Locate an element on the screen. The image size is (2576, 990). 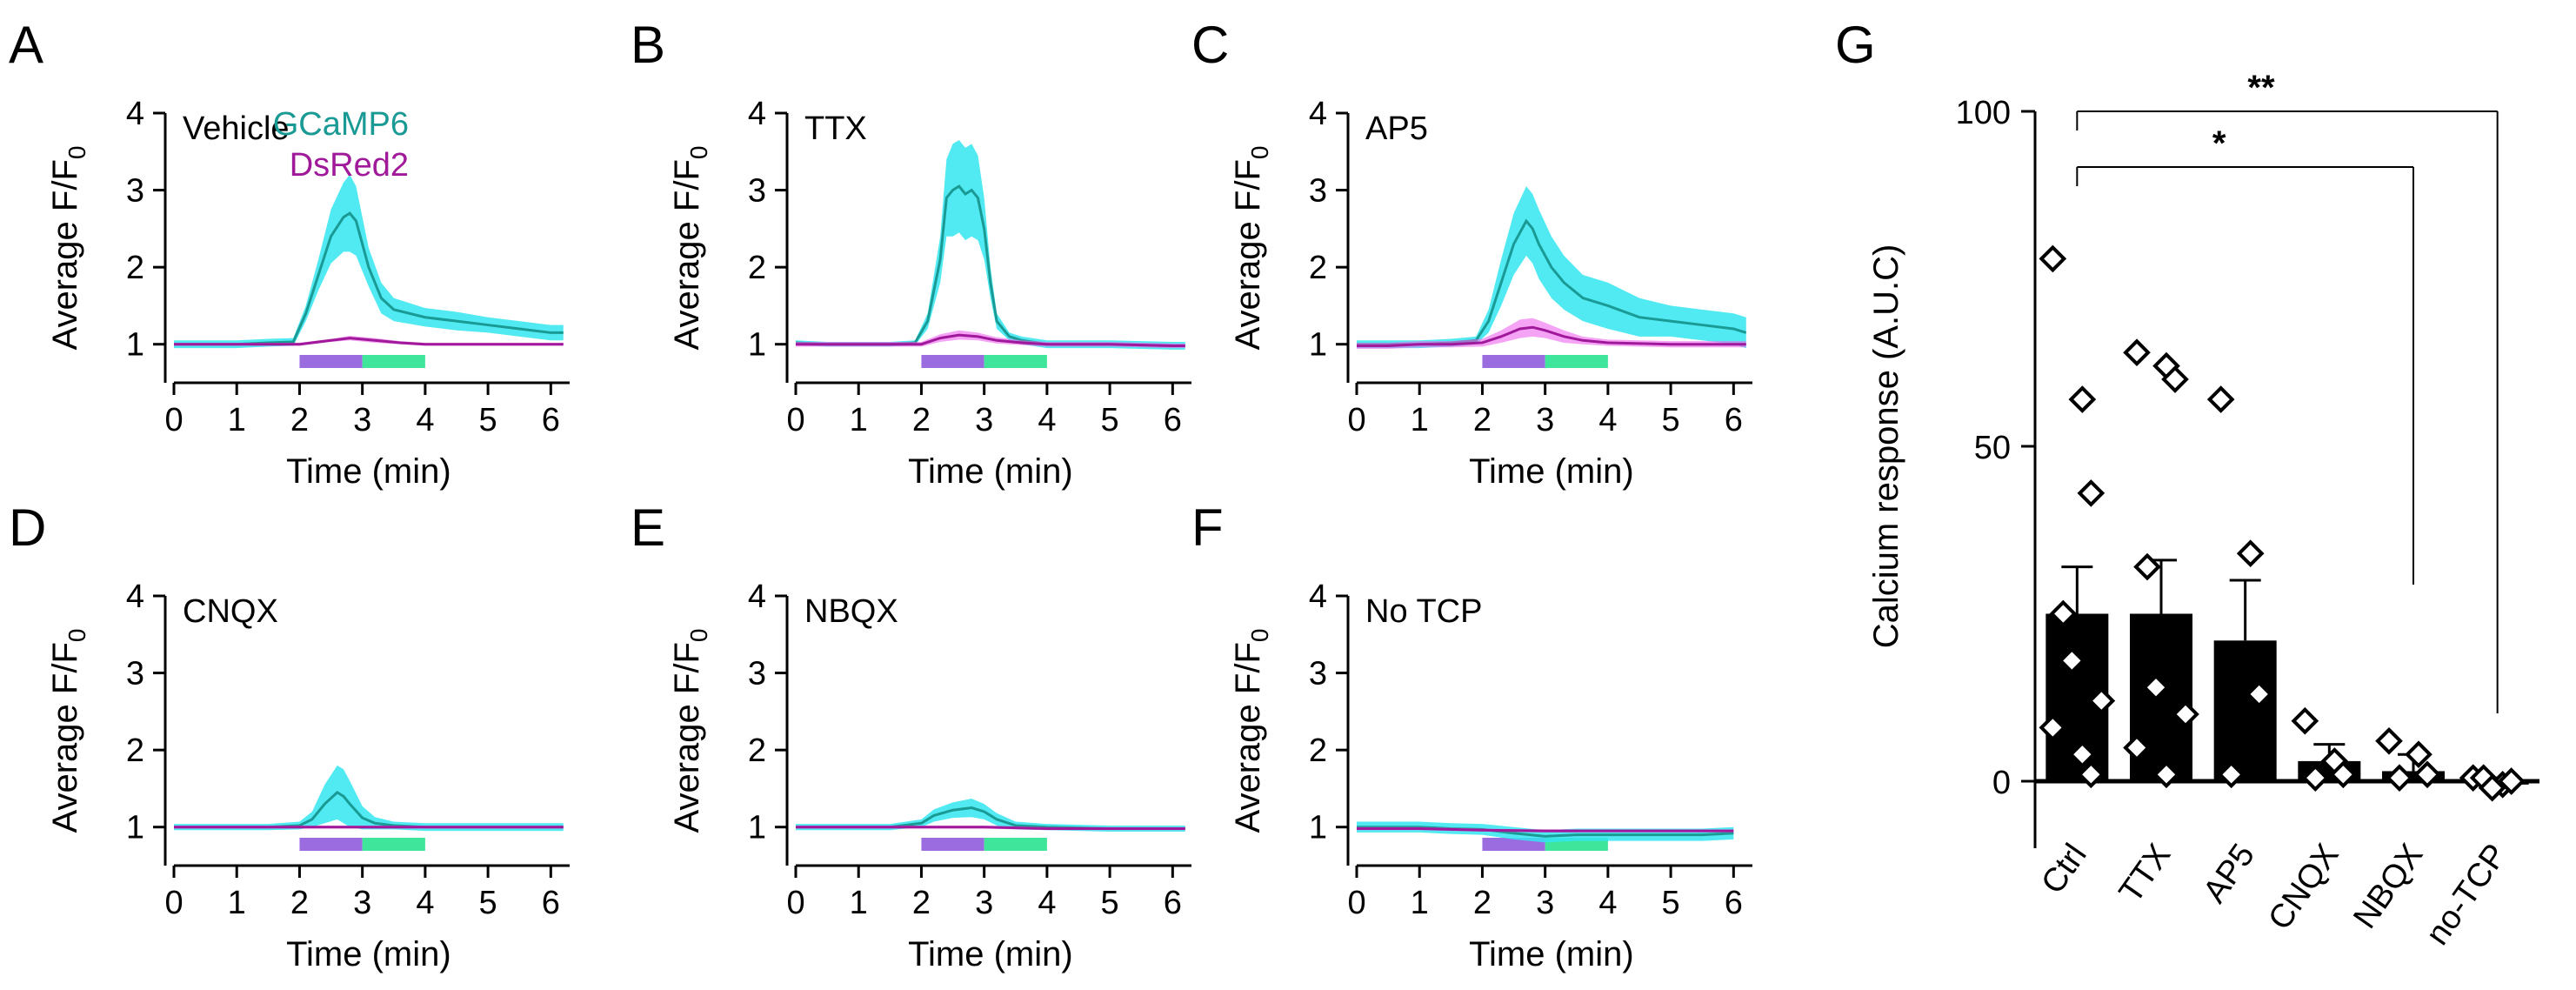
y-axis-label: Calcium response (A.U.C) is located at coordinates (1886, 447).